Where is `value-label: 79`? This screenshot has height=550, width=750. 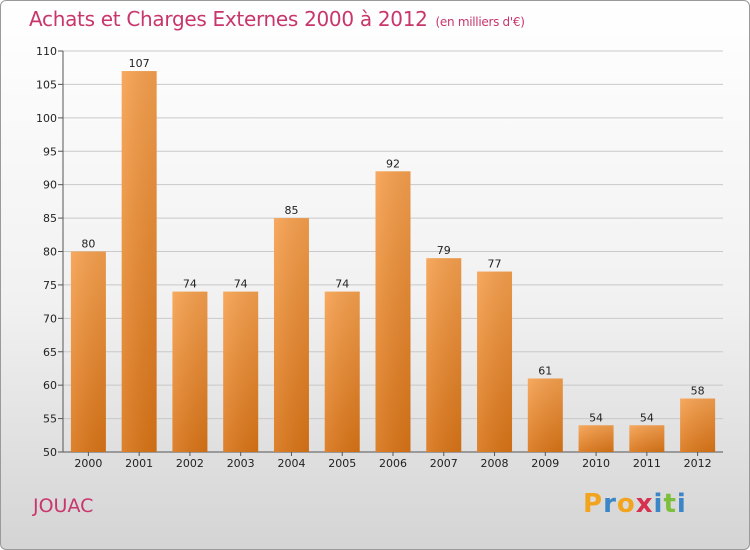 value-label: 79 is located at coordinates (444, 250).